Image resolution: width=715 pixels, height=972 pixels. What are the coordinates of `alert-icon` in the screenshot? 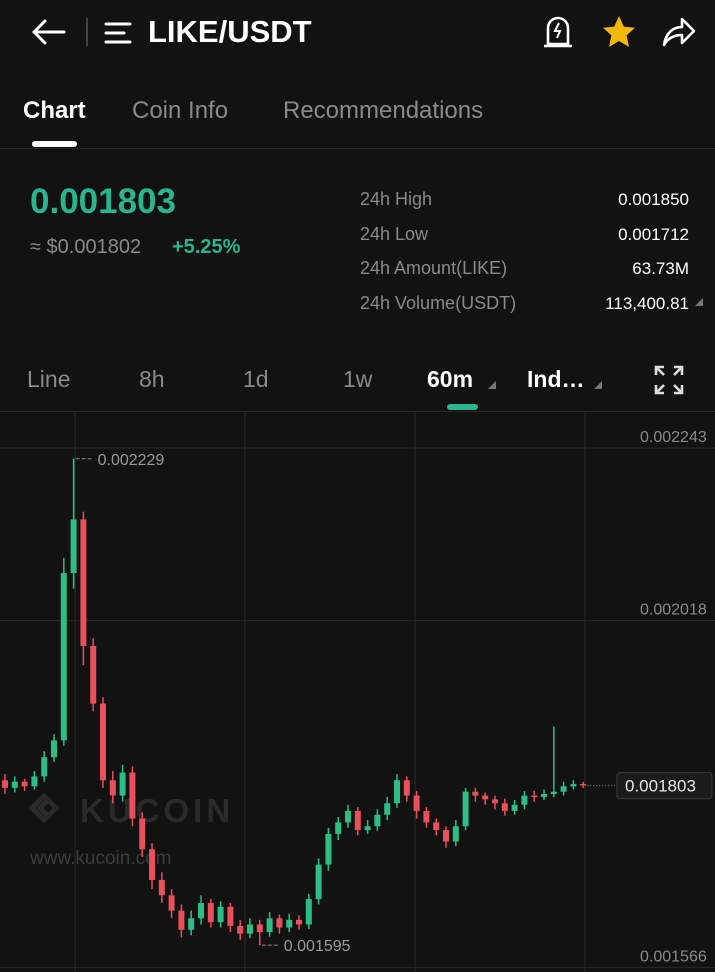 It's located at (558, 32).